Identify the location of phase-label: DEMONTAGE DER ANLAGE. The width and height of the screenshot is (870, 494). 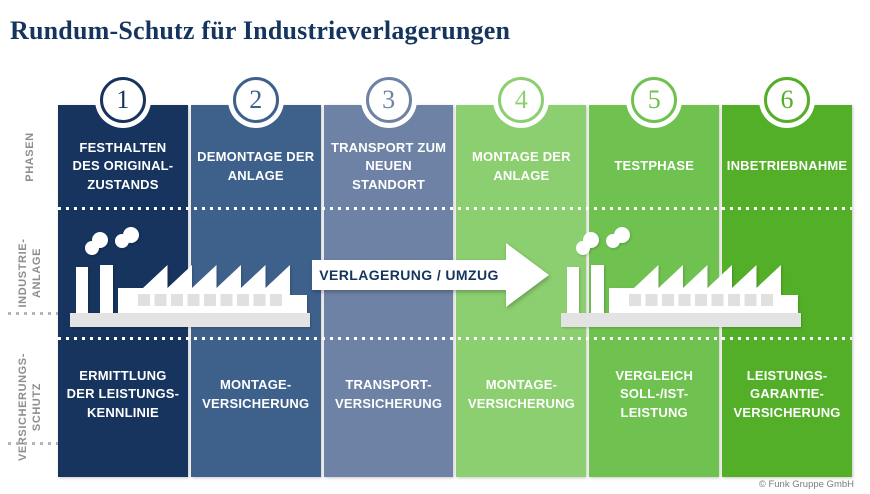
(256, 166).